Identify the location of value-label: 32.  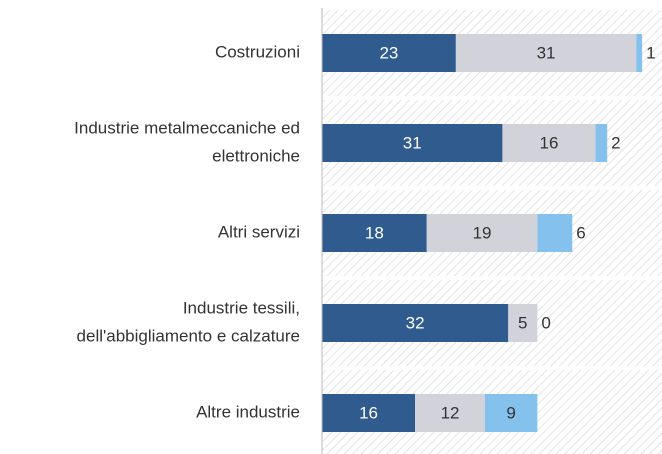
(415, 322).